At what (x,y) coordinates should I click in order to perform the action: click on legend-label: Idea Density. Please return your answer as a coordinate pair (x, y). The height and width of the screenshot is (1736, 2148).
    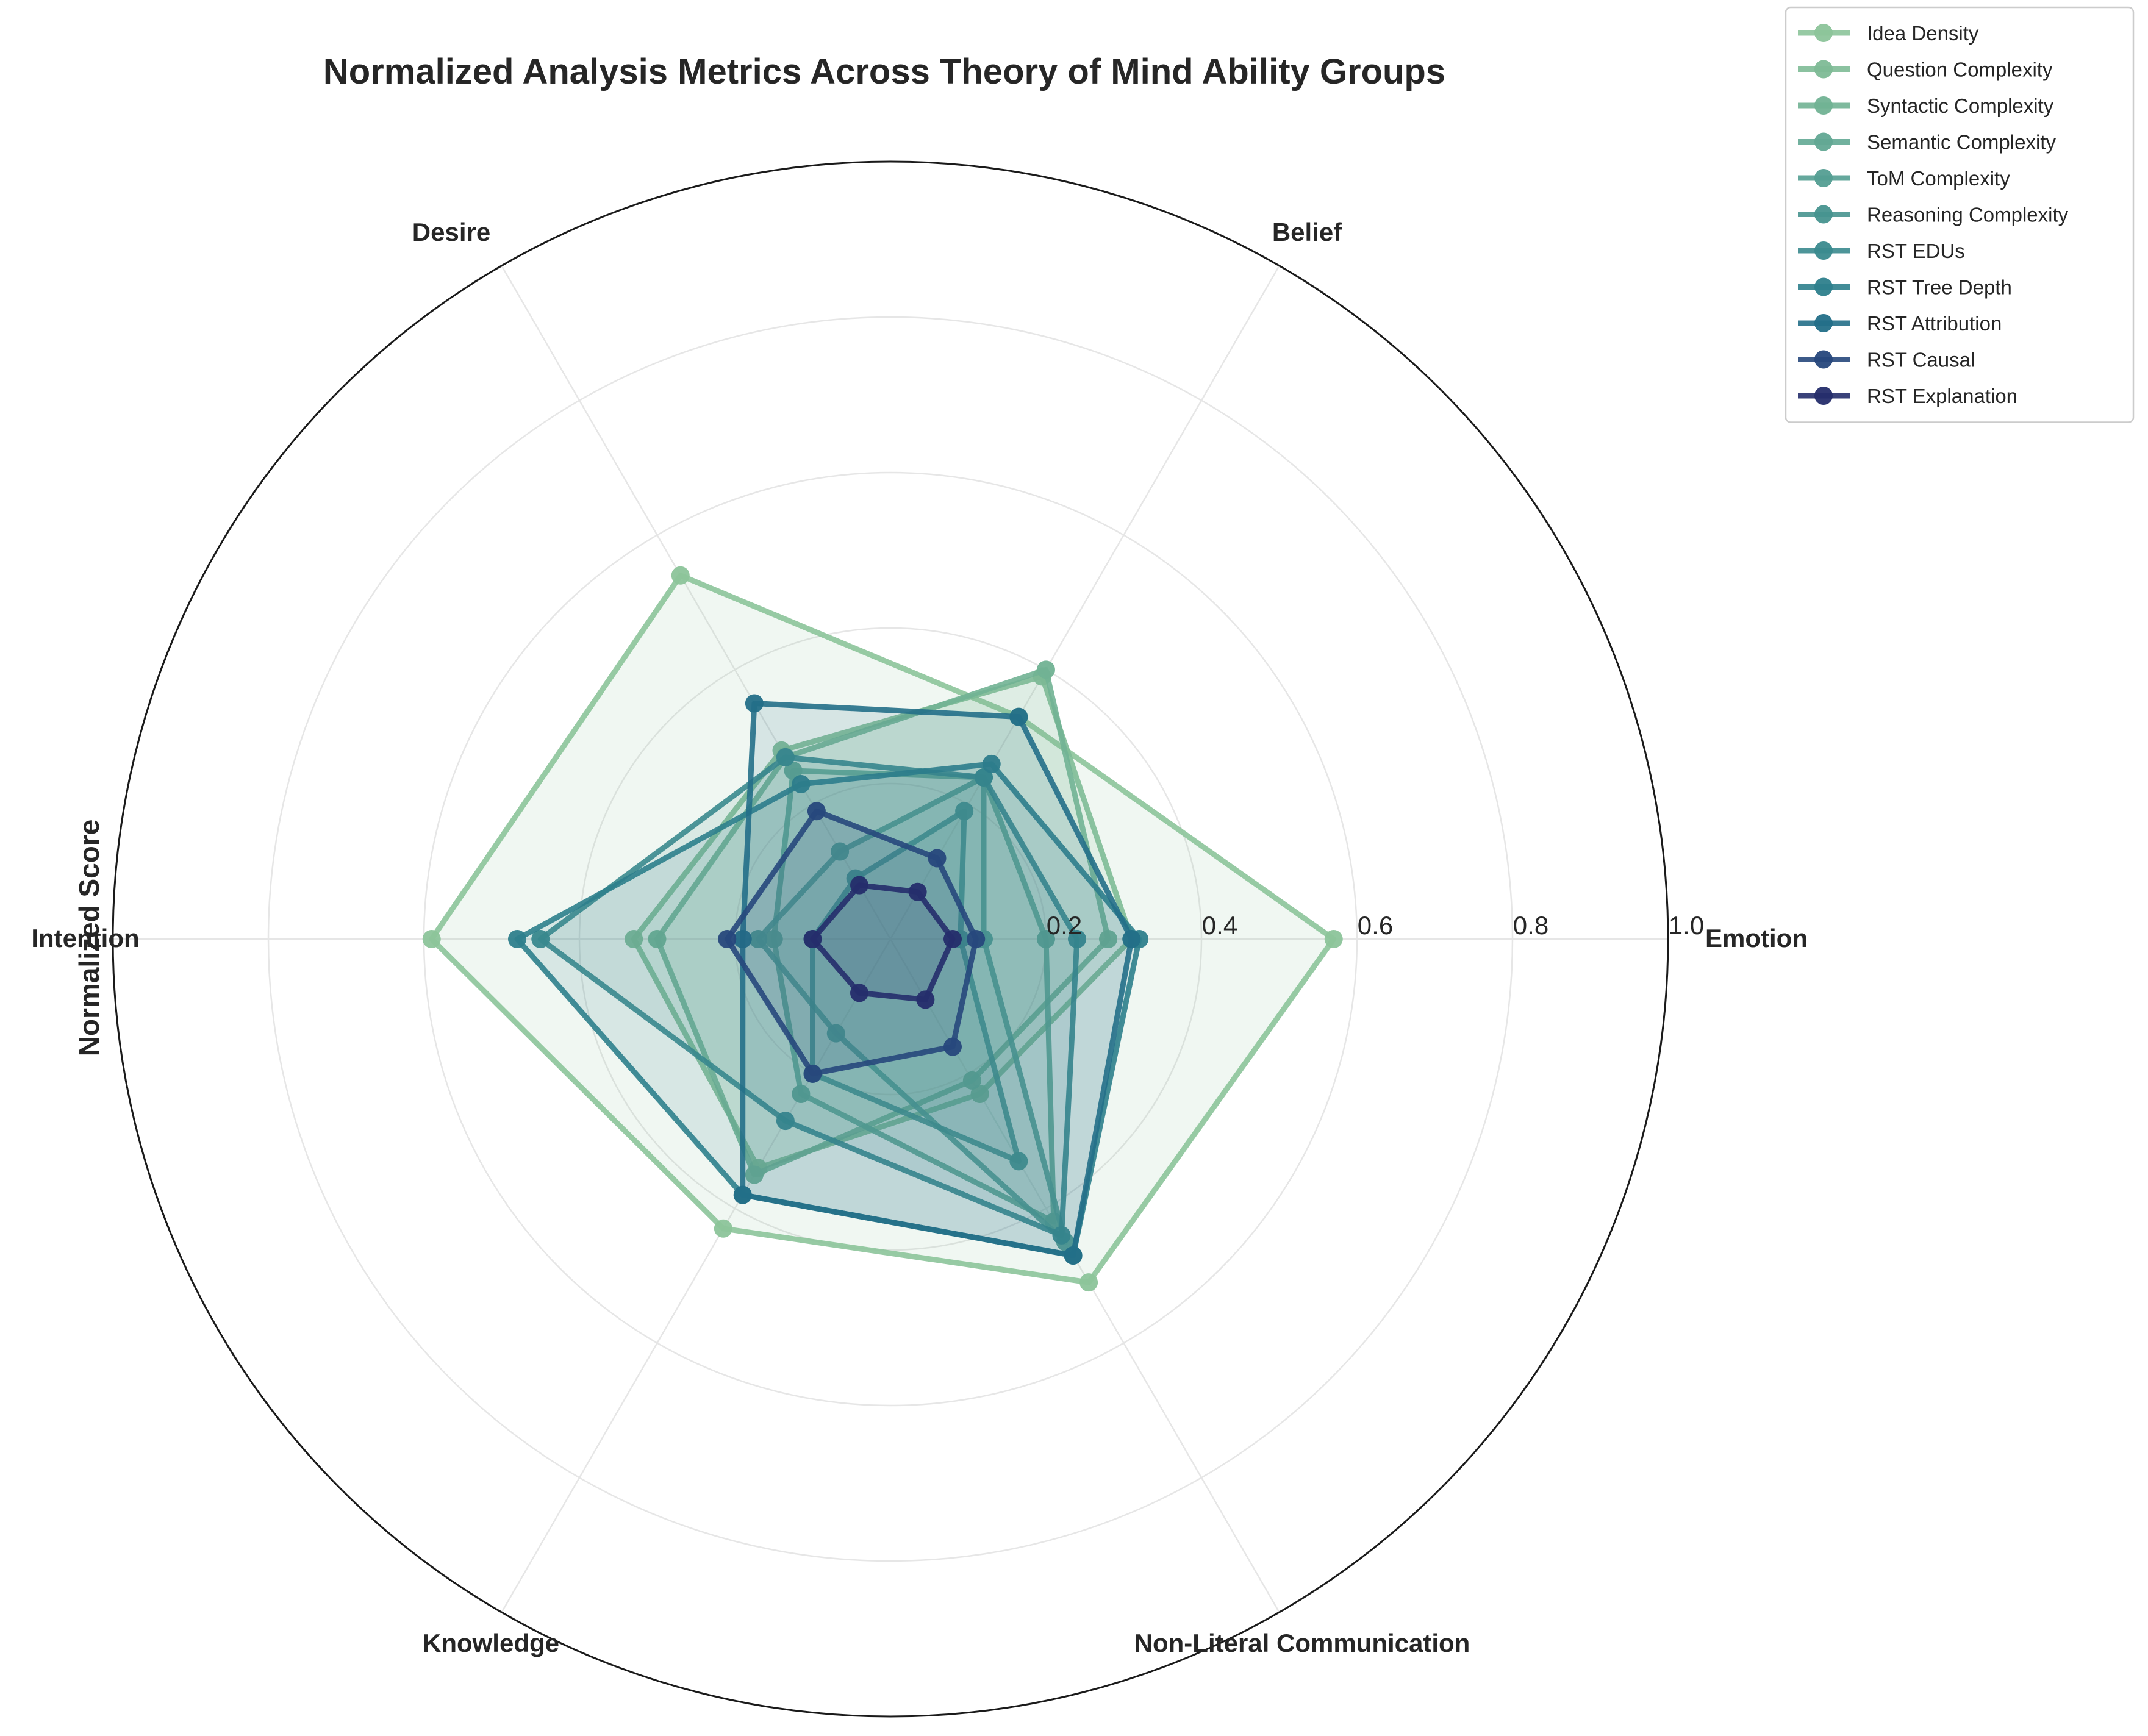
    Looking at the image, I should click on (1923, 33).